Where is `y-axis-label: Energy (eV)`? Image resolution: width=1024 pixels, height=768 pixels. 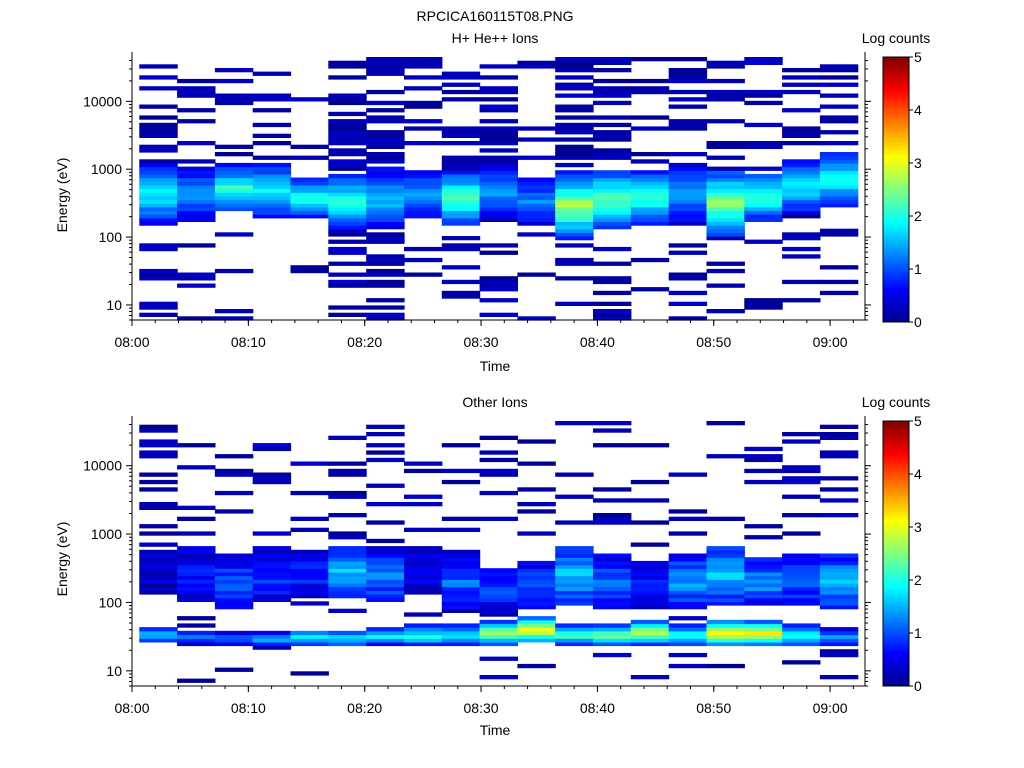
y-axis-label: Energy (eV) is located at coordinates (62, 195).